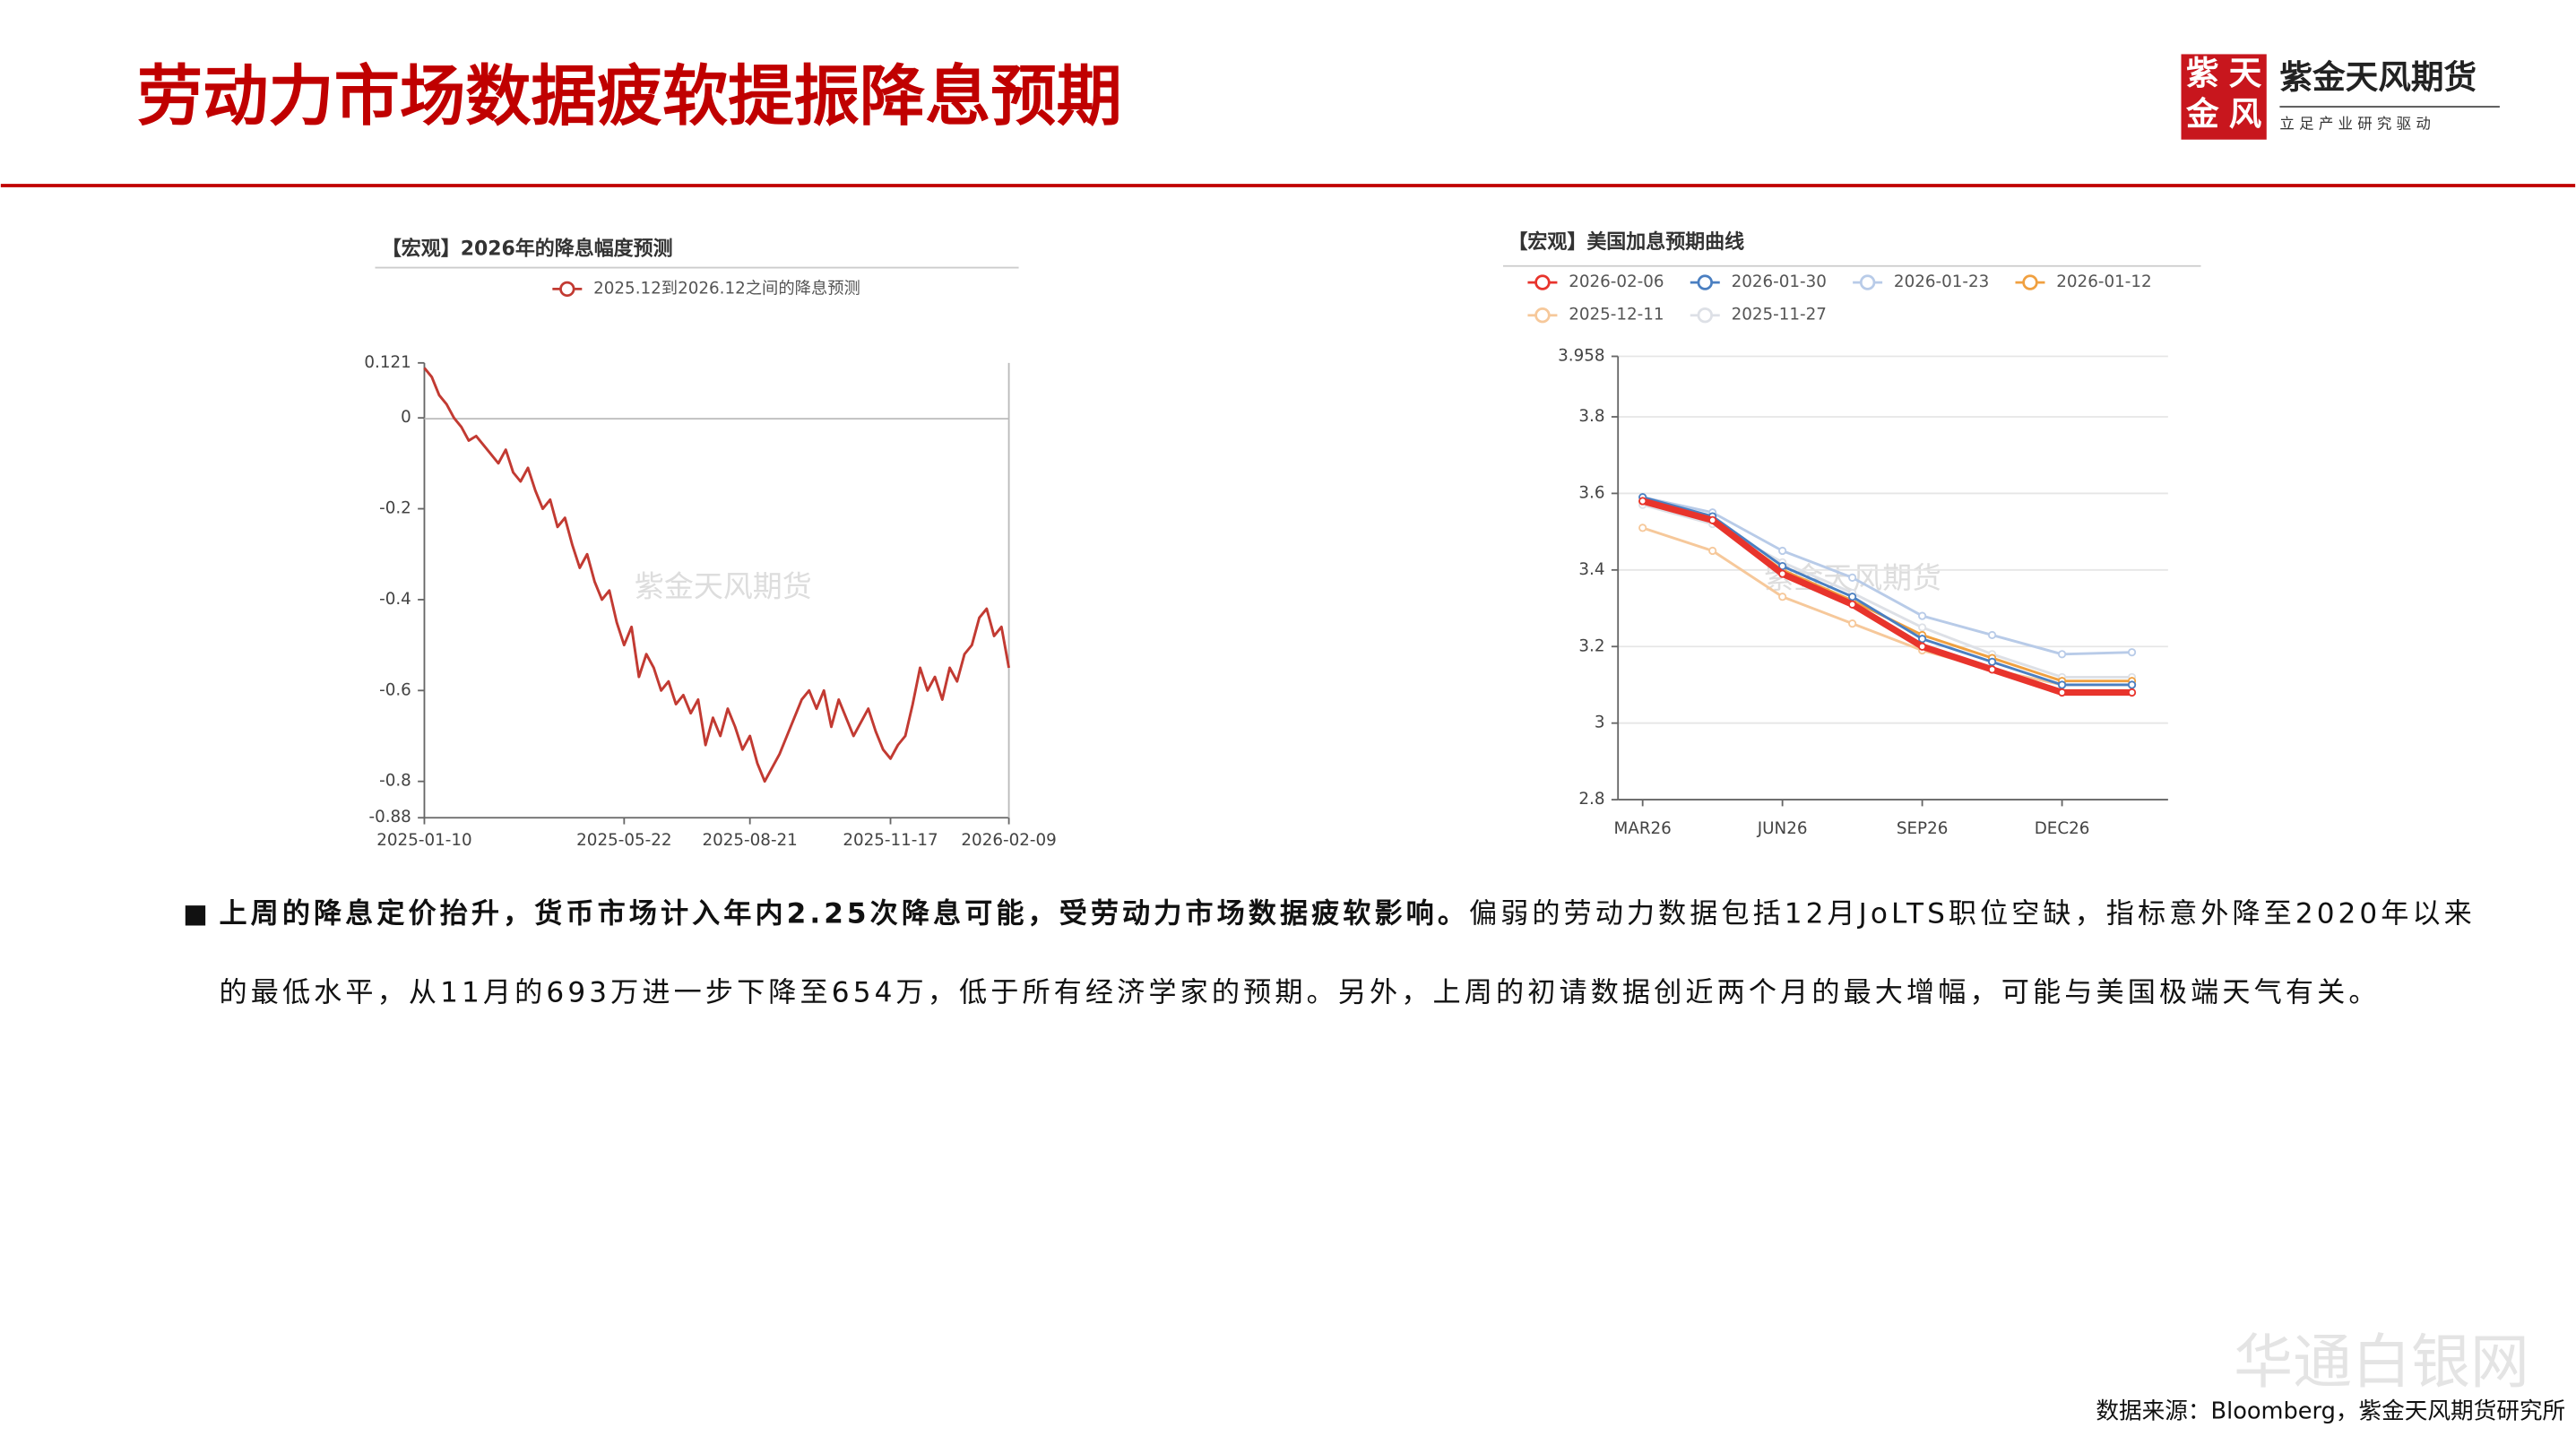 The height and width of the screenshot is (1445, 2576). What do you see at coordinates (387, 362) in the screenshot?
I see `y-tick-label: 0.121` at bounding box center [387, 362].